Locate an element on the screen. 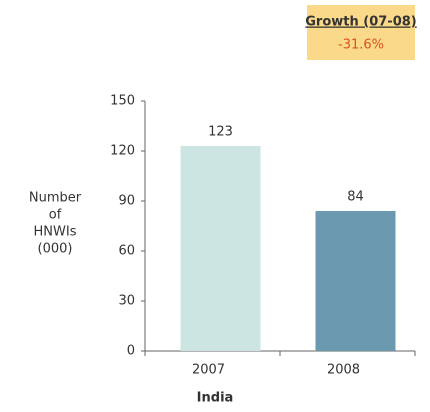  growth-value: -31.6% is located at coordinates (361, 45).